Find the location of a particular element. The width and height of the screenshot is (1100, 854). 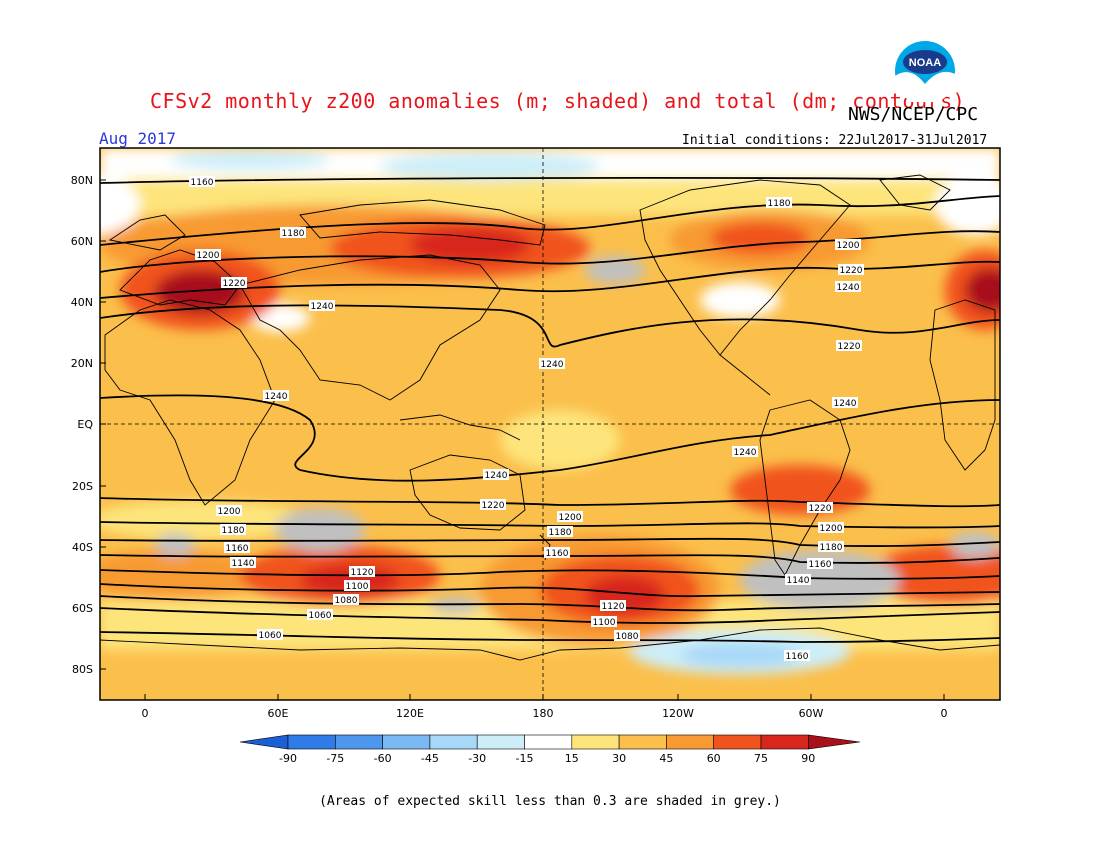

svg-text: NOAA is located at coordinates (925, 63).